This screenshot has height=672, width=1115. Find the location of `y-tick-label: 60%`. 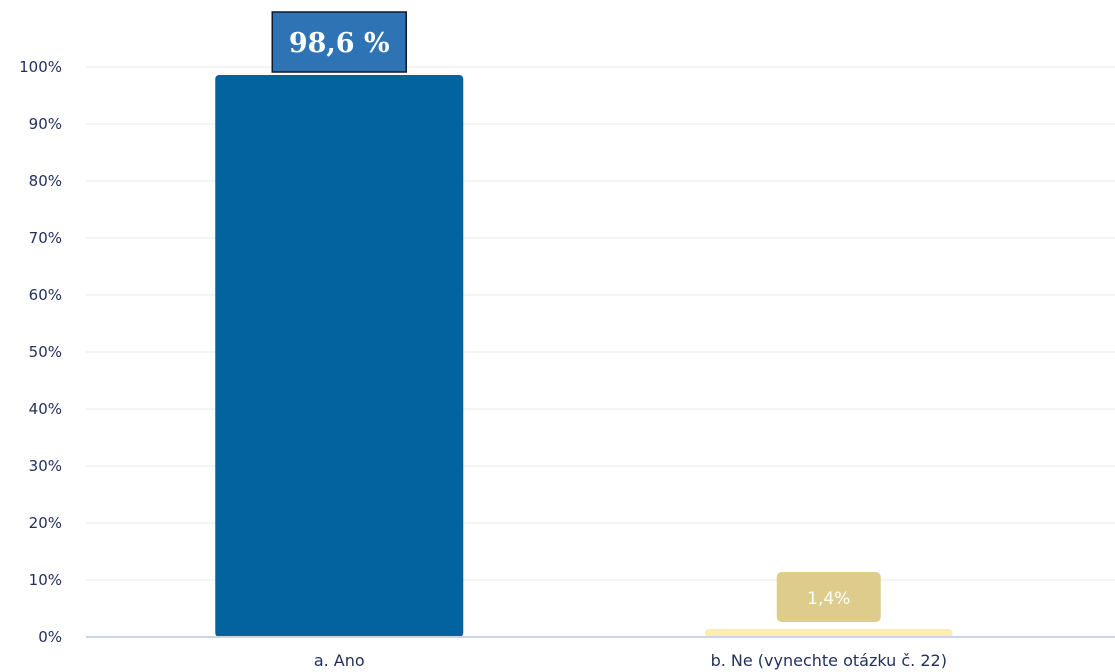

y-tick-label: 60% is located at coordinates (45, 295).